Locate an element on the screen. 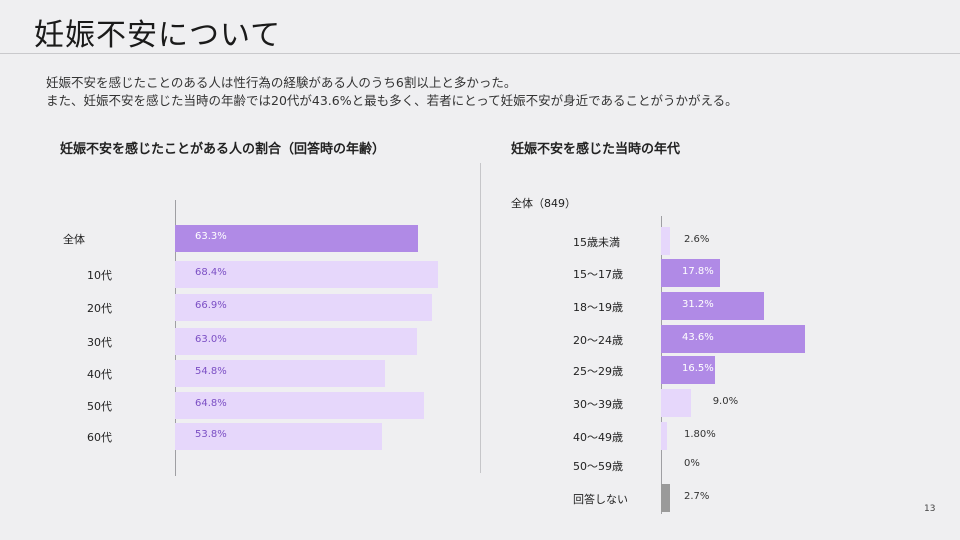 The width and height of the screenshot is (960, 540). category-label: 50代 is located at coordinates (99, 406).